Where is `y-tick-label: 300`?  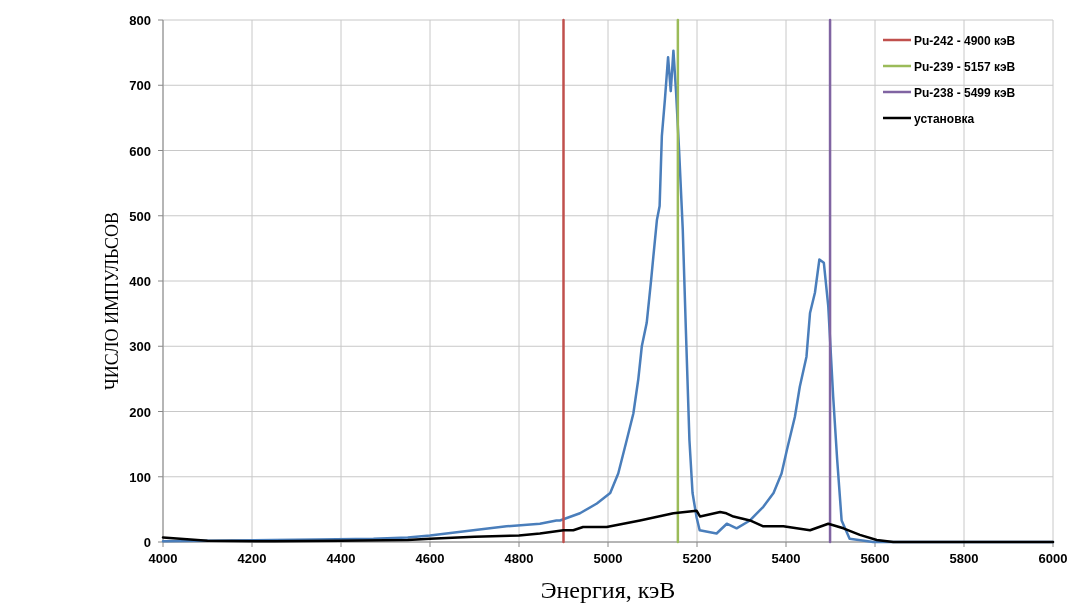 y-tick-label: 300 is located at coordinates (140, 347).